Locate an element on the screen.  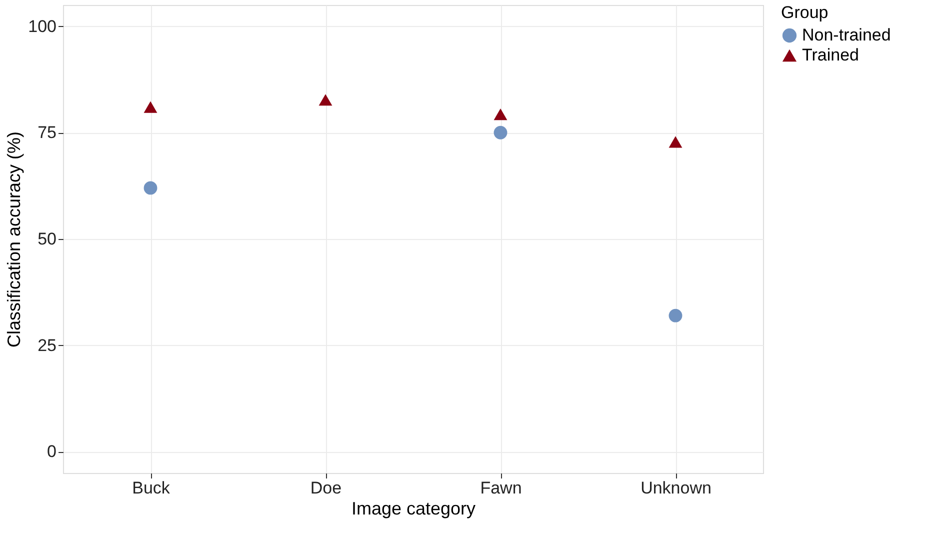
y-axis-title: Classification accuracy (%) is located at coordinates (14, 239).